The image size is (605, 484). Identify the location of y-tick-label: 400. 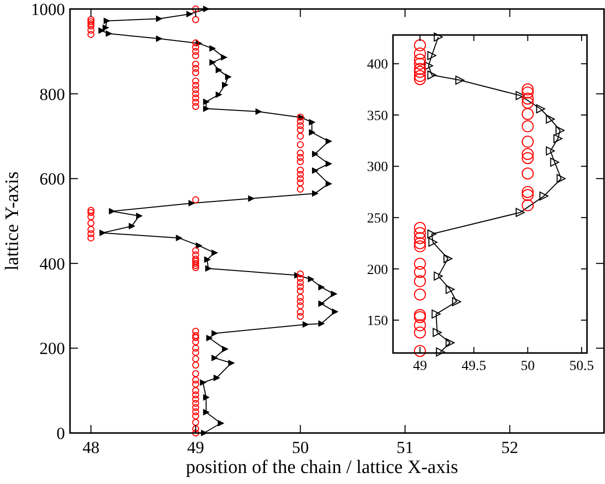
(377, 65).